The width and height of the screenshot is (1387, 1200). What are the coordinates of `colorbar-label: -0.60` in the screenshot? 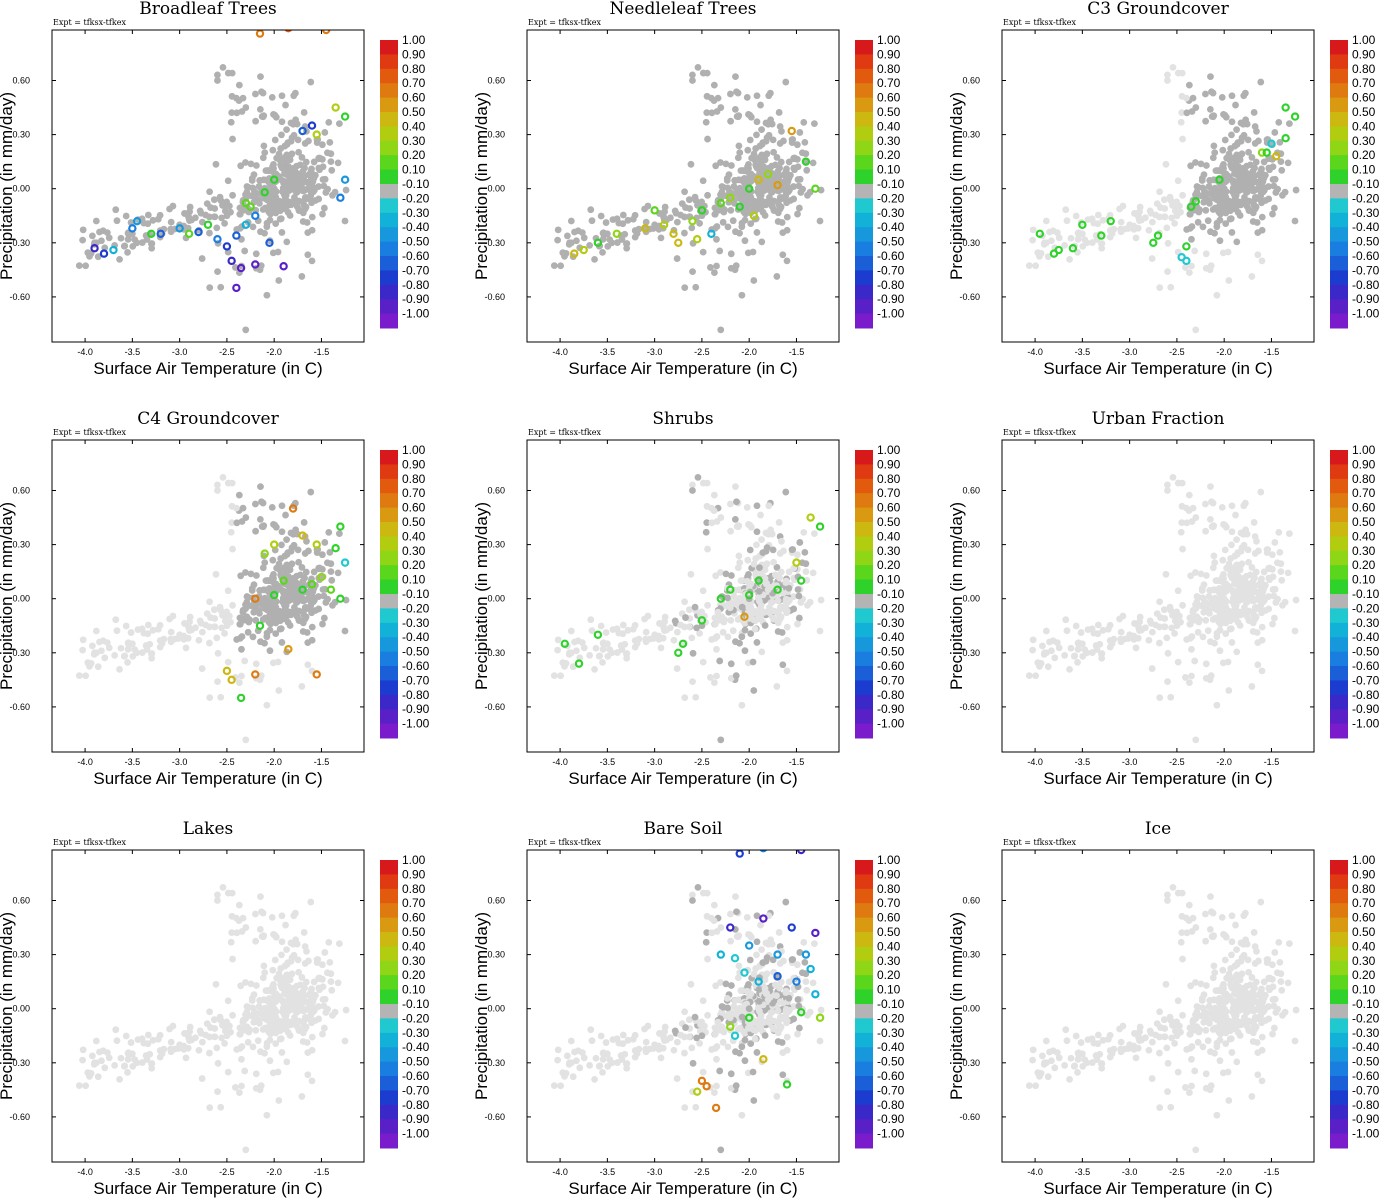 It's located at (891, 256).